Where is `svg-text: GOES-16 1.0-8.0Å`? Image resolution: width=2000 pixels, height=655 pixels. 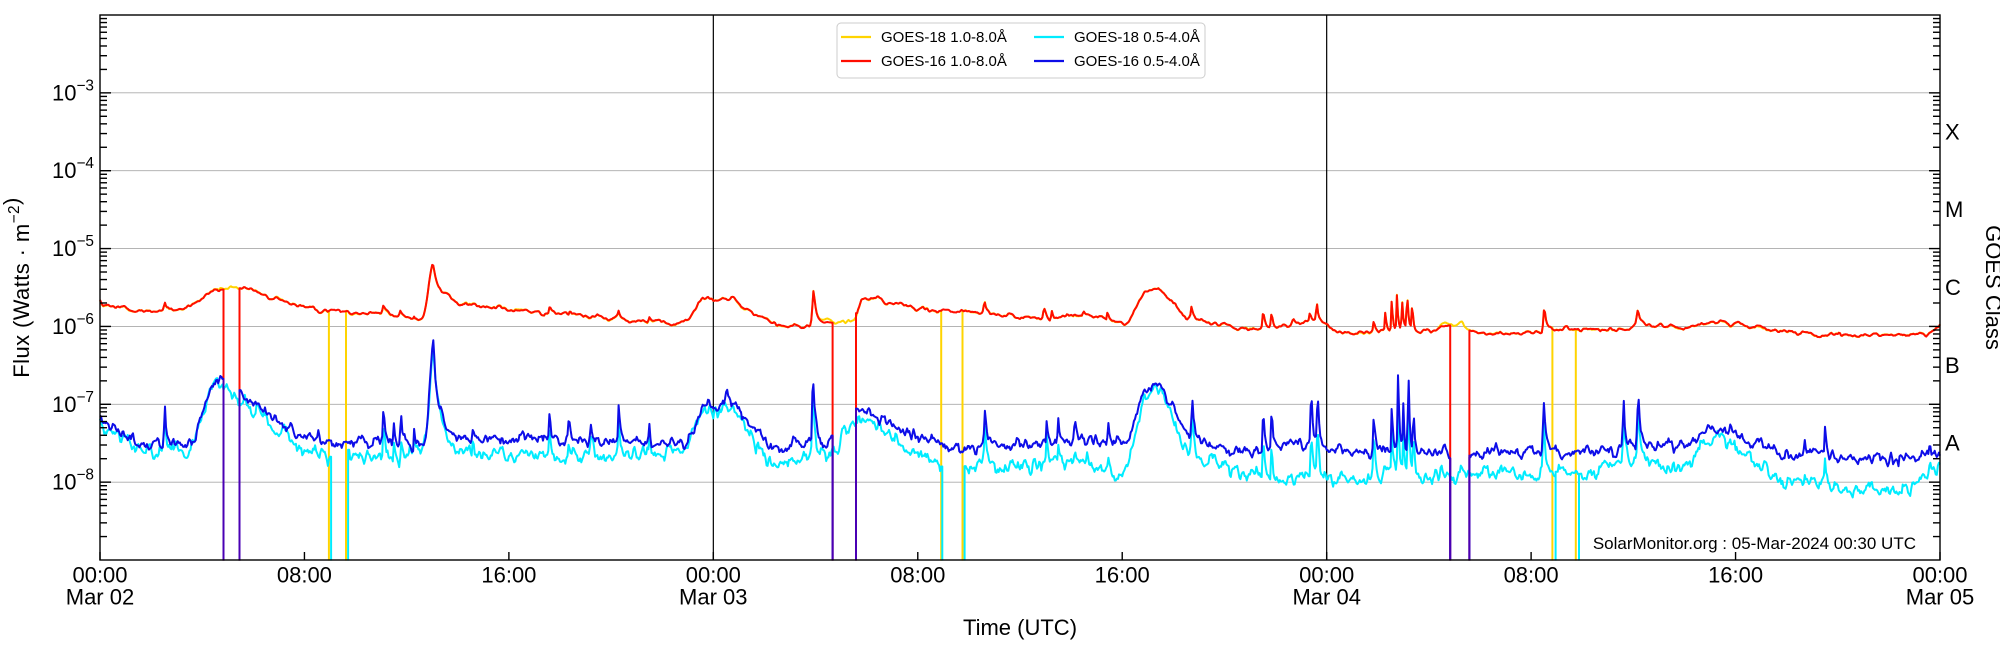 svg-text: GOES-16 1.0-8.0Å is located at coordinates (944, 61).